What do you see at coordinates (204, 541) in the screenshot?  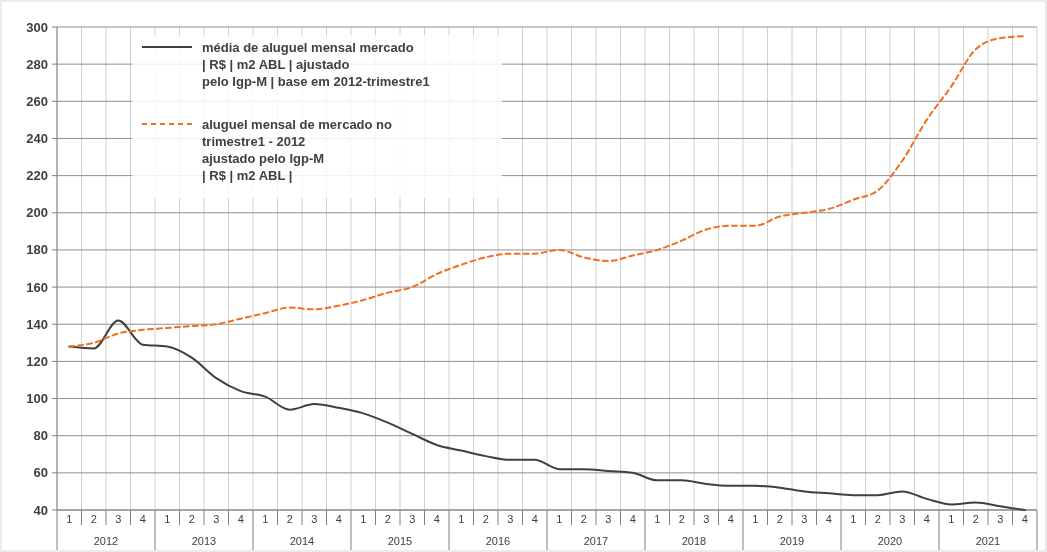 I see `text: 2013` at bounding box center [204, 541].